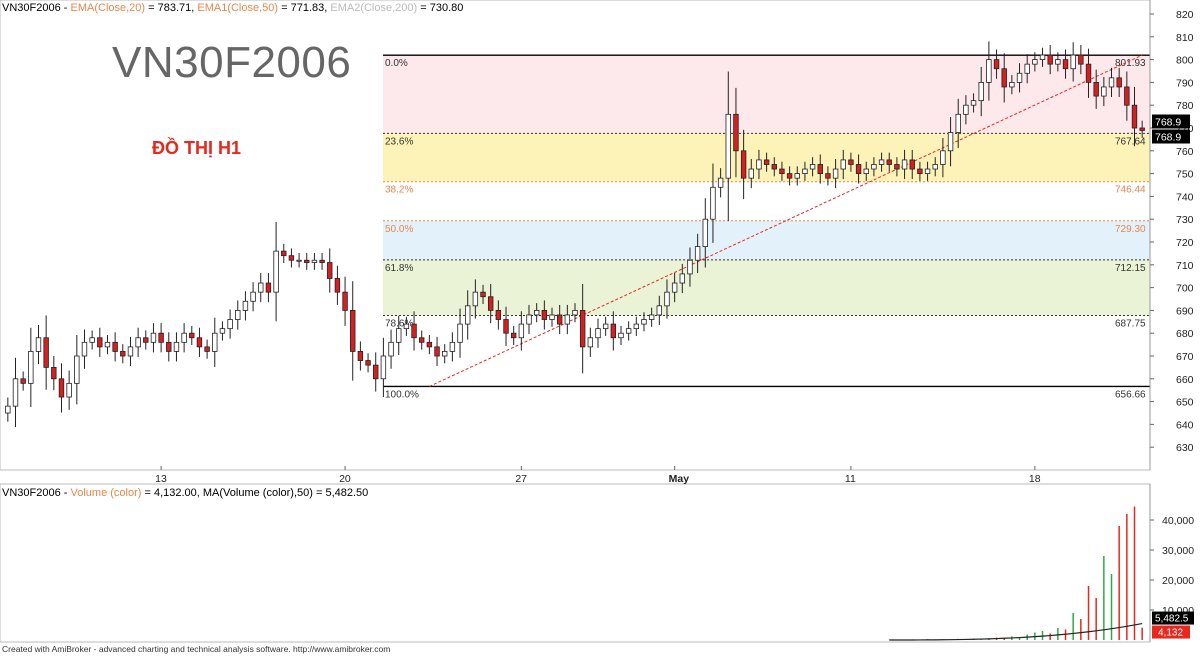 This screenshot has width=1200, height=656. What do you see at coordinates (850, 479) in the screenshot?
I see `x-axis-label: 11` at bounding box center [850, 479].